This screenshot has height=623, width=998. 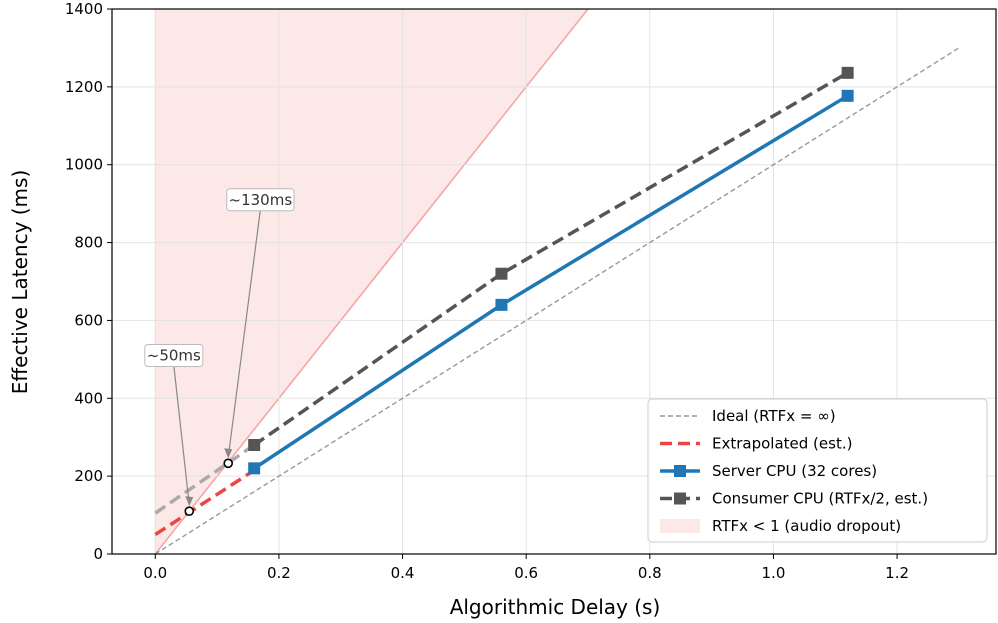 What do you see at coordinates (88, 243) in the screenshot?
I see `y-tick-label: 800` at bounding box center [88, 243].